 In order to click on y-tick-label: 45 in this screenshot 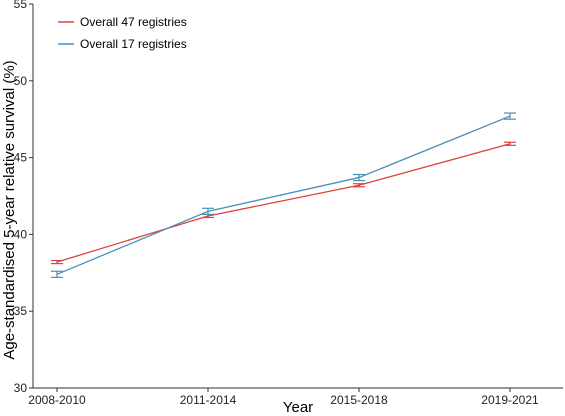, I will do `click(21, 158)`.